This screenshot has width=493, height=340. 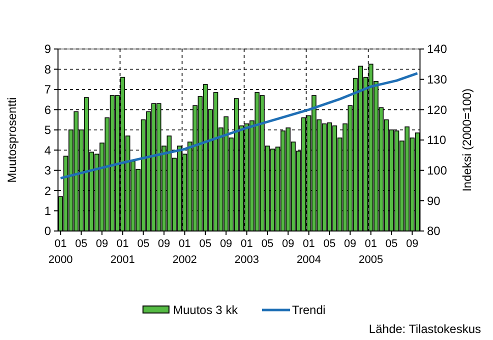 What do you see at coordinates (206, 310) in the screenshot?
I see `legend-label: Muutos 3 kk` at bounding box center [206, 310].